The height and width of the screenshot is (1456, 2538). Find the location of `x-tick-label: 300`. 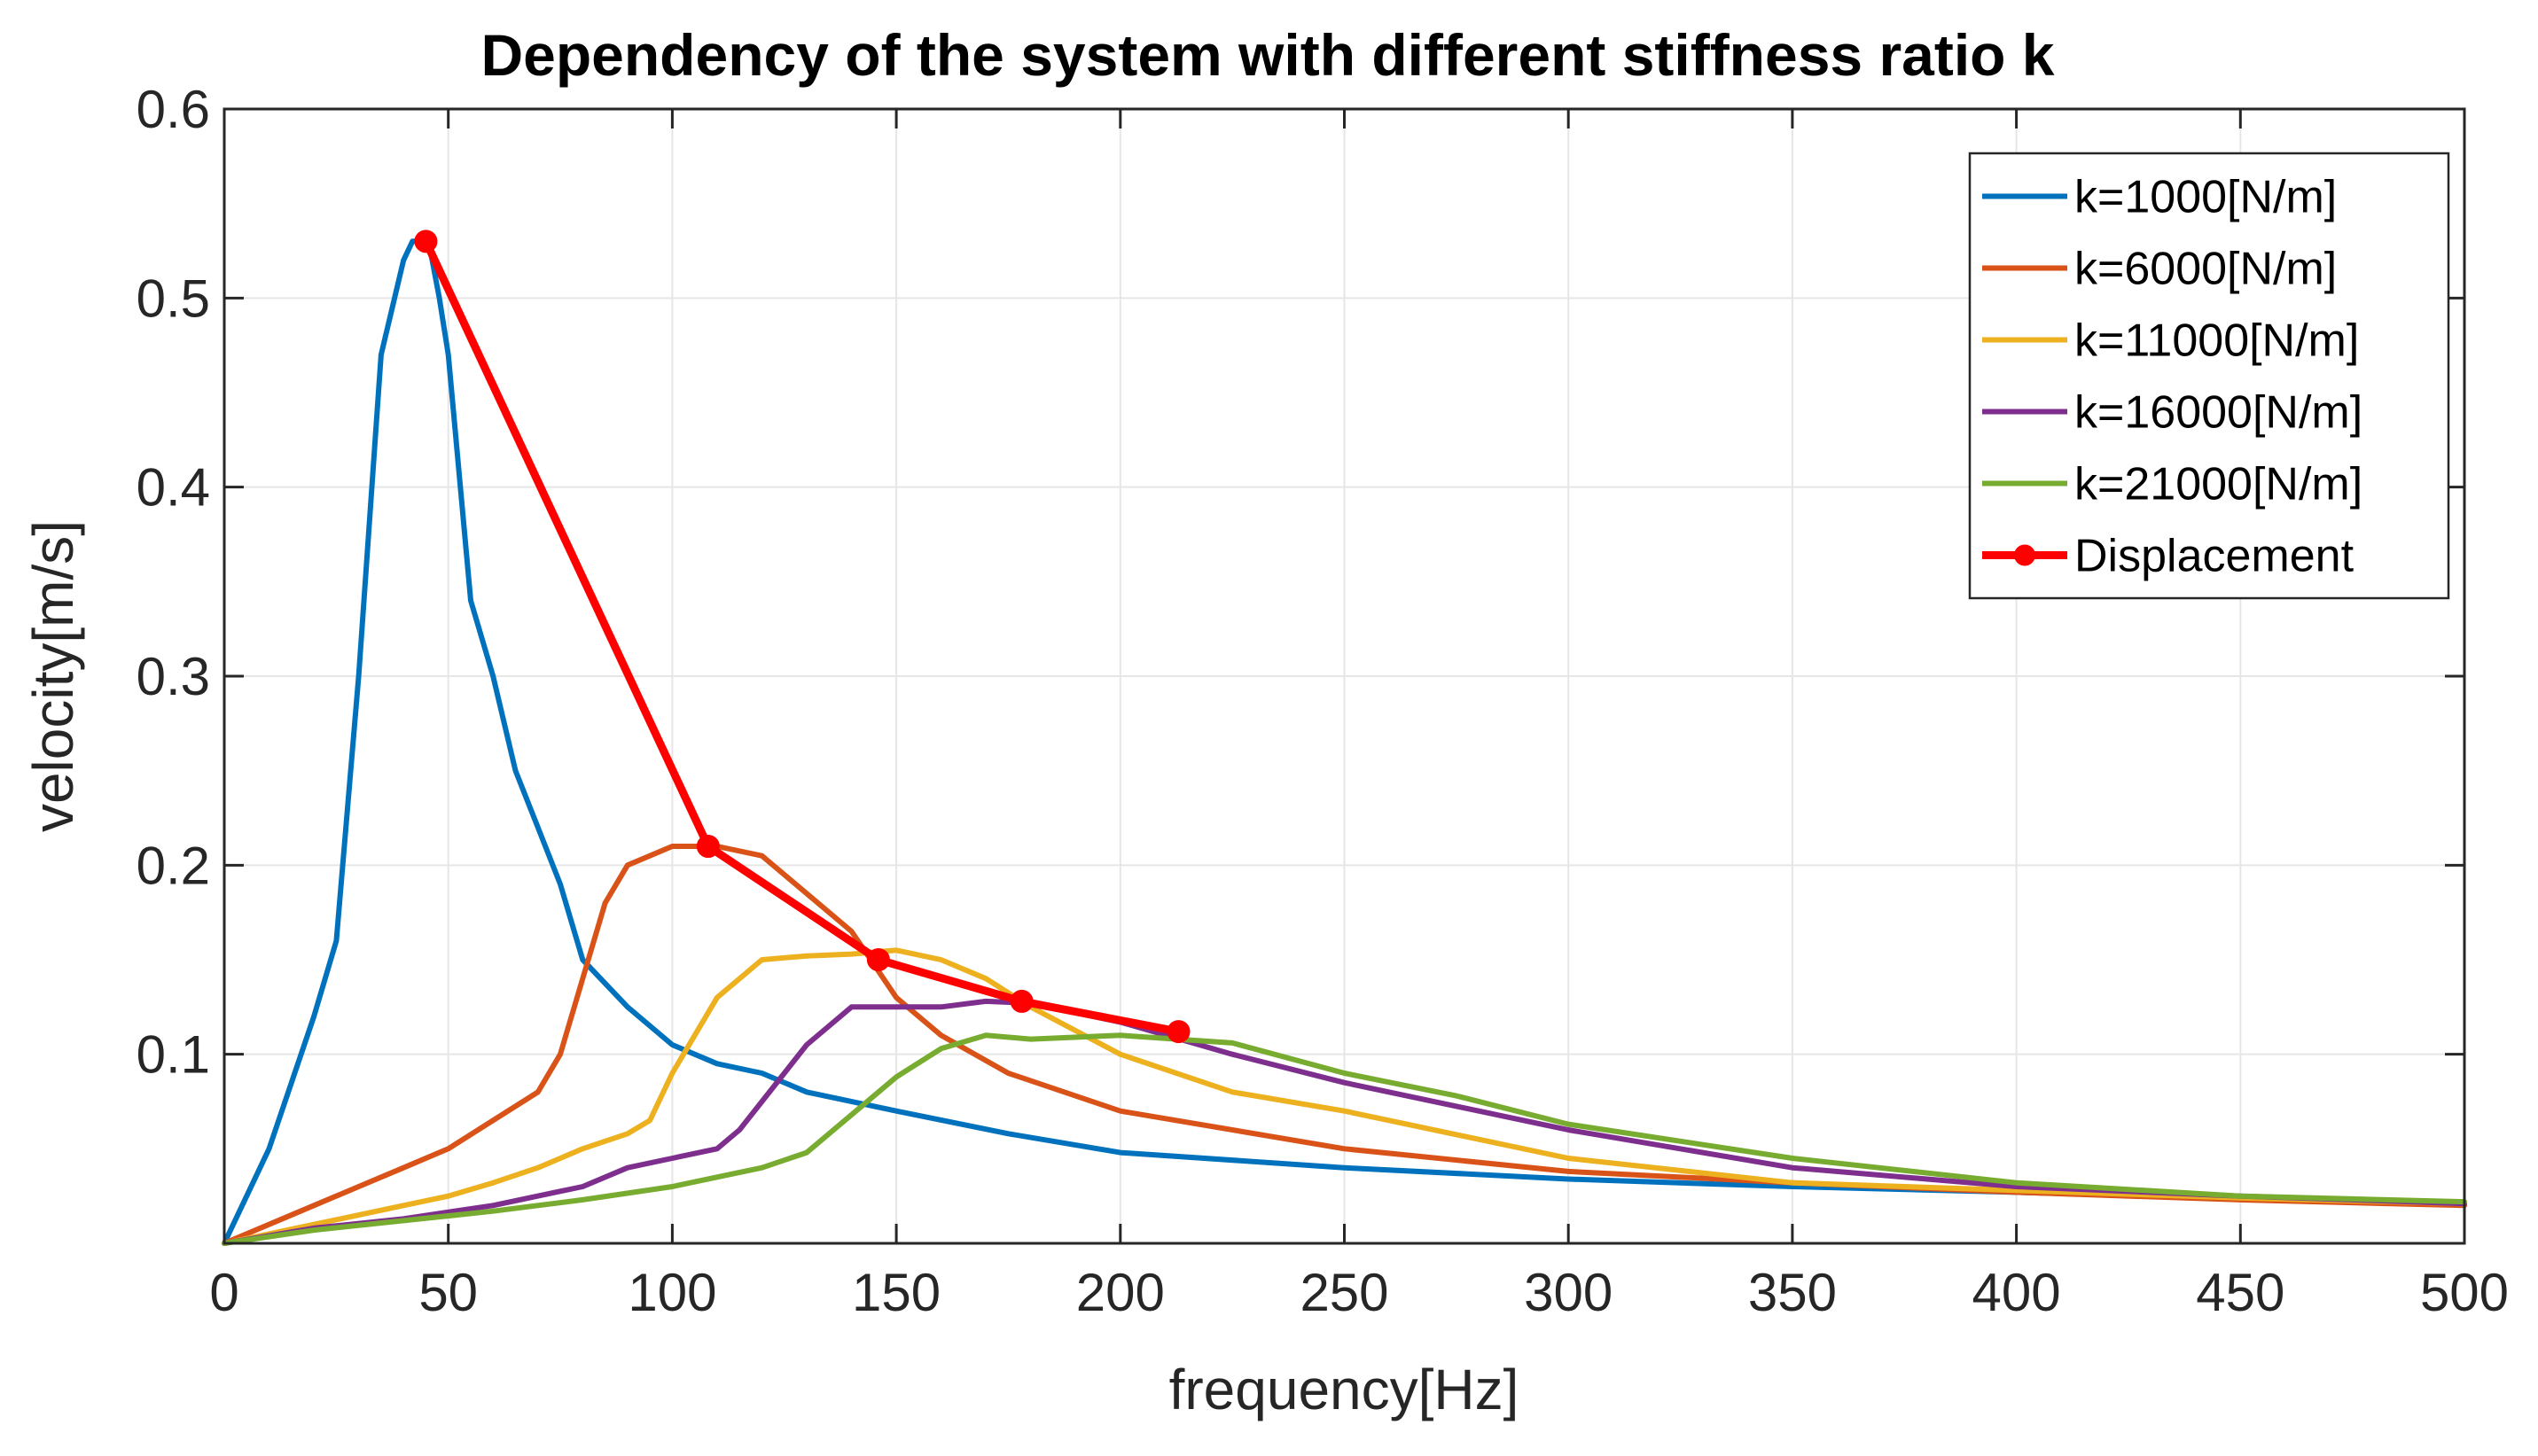

x-tick-label: 300 is located at coordinates (1568, 1292).